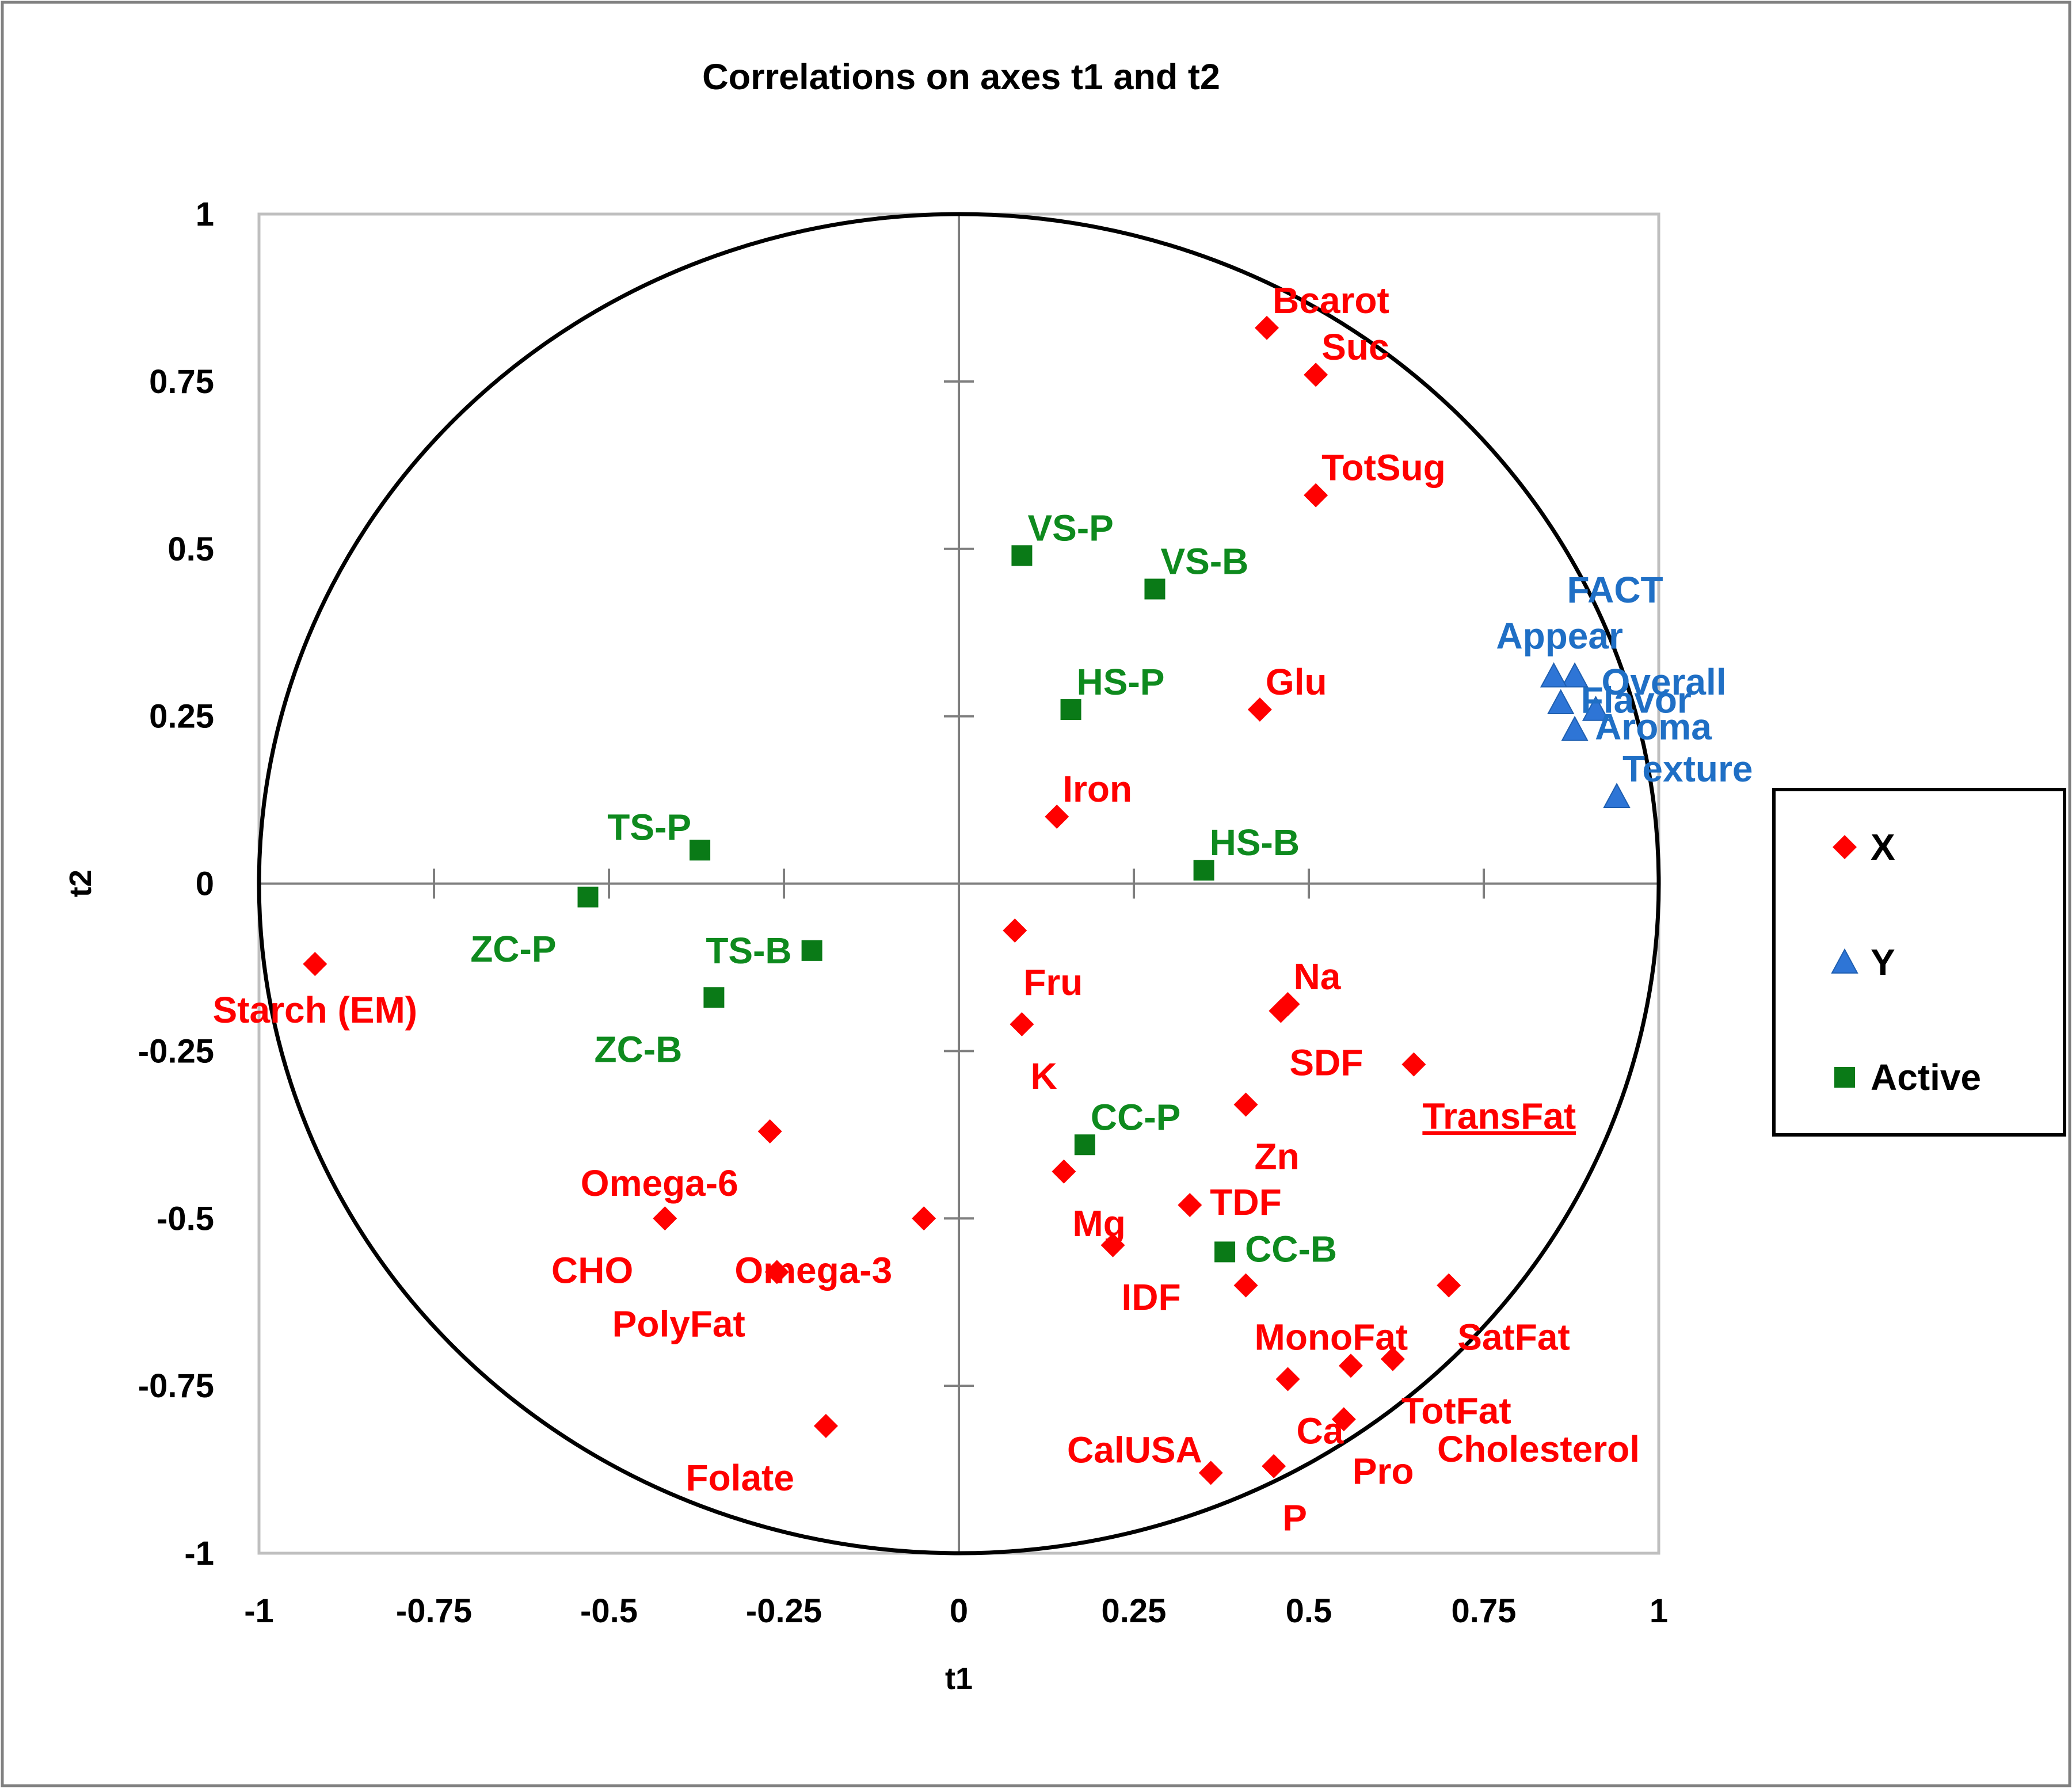 This screenshot has height=1788, width=2072. What do you see at coordinates (959, 1611) in the screenshot?
I see `x-tick-label: 0` at bounding box center [959, 1611].